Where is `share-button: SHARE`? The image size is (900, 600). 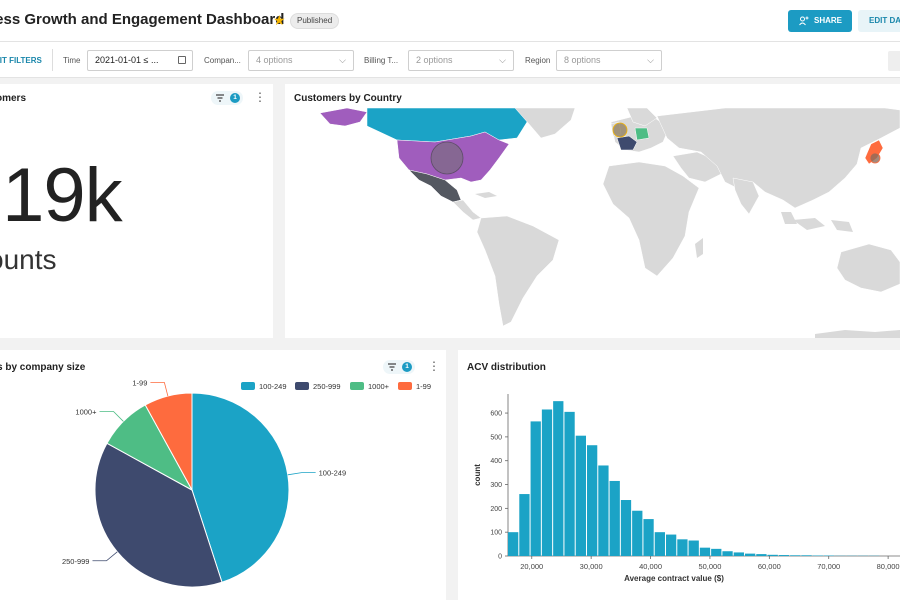
share-button: SHARE is located at coordinates (820, 21).